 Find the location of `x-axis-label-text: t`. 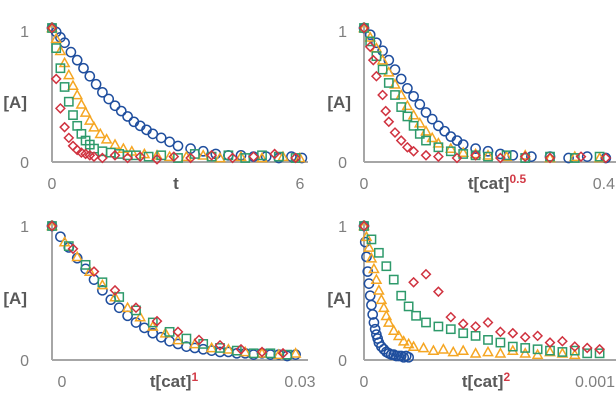

x-axis-label-text: t is located at coordinates (176, 183).